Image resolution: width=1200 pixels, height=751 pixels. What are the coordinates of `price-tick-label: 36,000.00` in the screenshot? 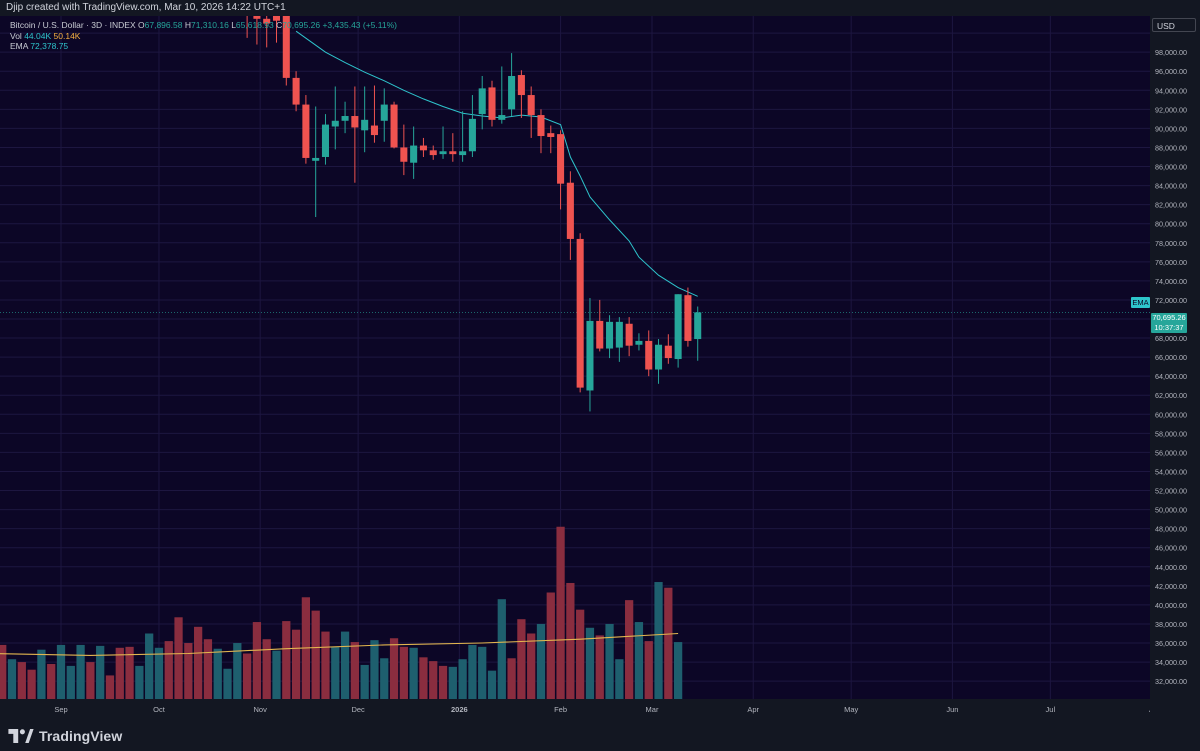 It's located at (1171, 643).